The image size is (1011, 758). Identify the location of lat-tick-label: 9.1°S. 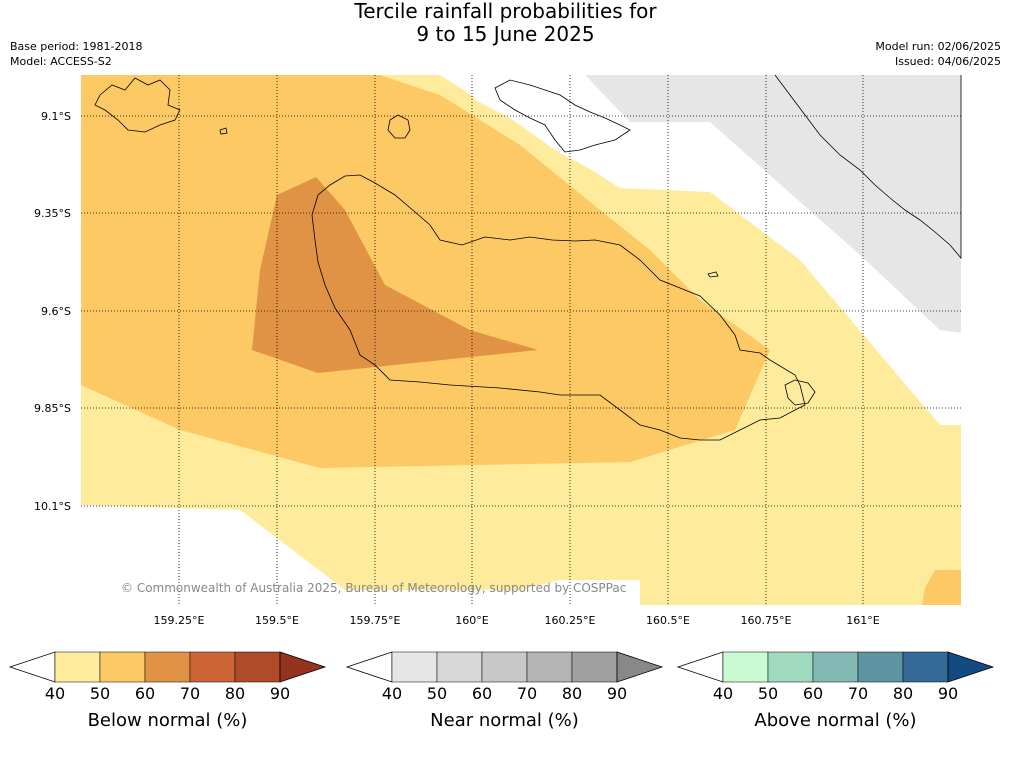
(56, 116).